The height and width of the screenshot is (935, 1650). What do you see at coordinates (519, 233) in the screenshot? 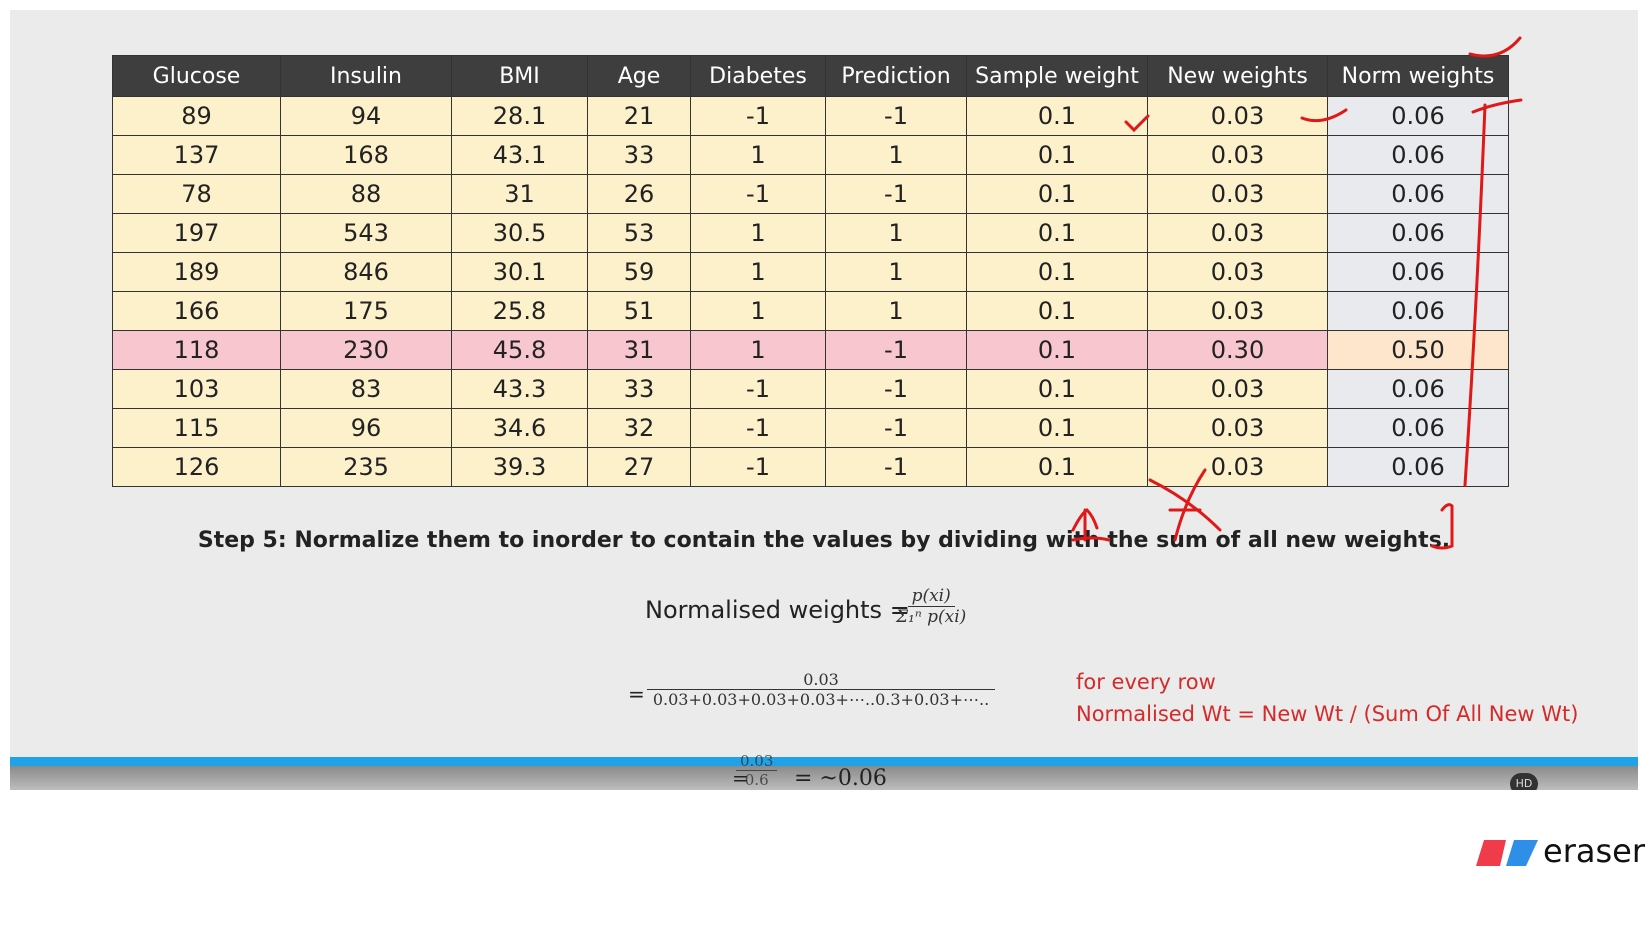
I see `cell: 30.5` at bounding box center [519, 233].